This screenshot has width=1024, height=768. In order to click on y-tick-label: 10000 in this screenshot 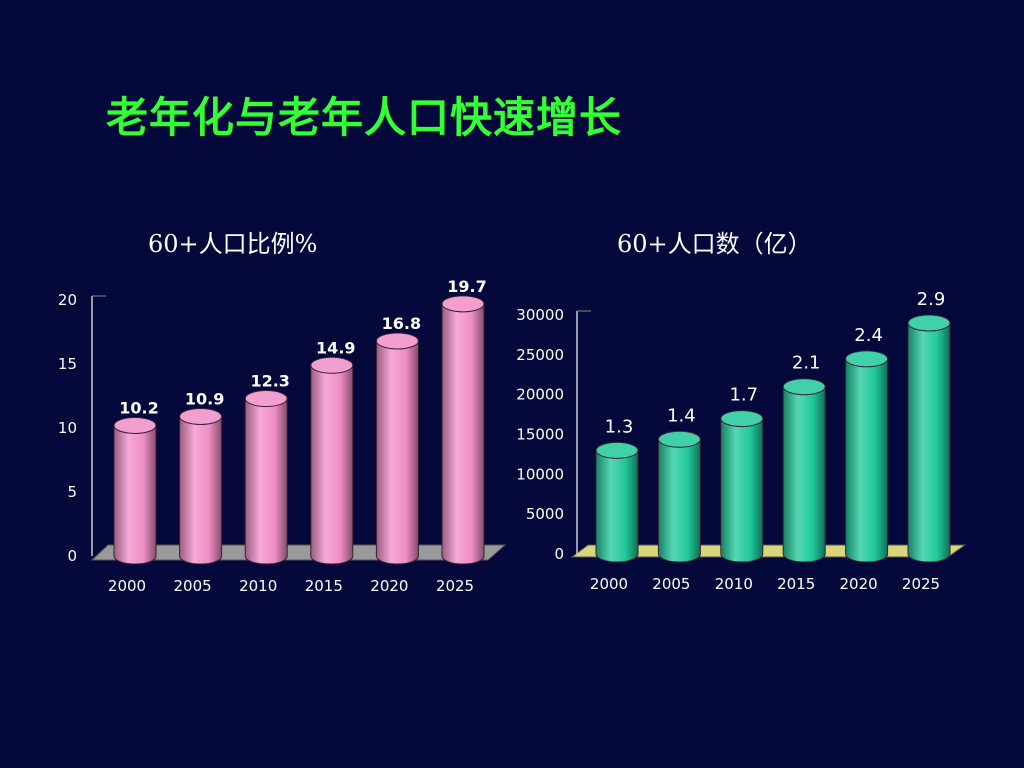, I will do `click(540, 474)`.